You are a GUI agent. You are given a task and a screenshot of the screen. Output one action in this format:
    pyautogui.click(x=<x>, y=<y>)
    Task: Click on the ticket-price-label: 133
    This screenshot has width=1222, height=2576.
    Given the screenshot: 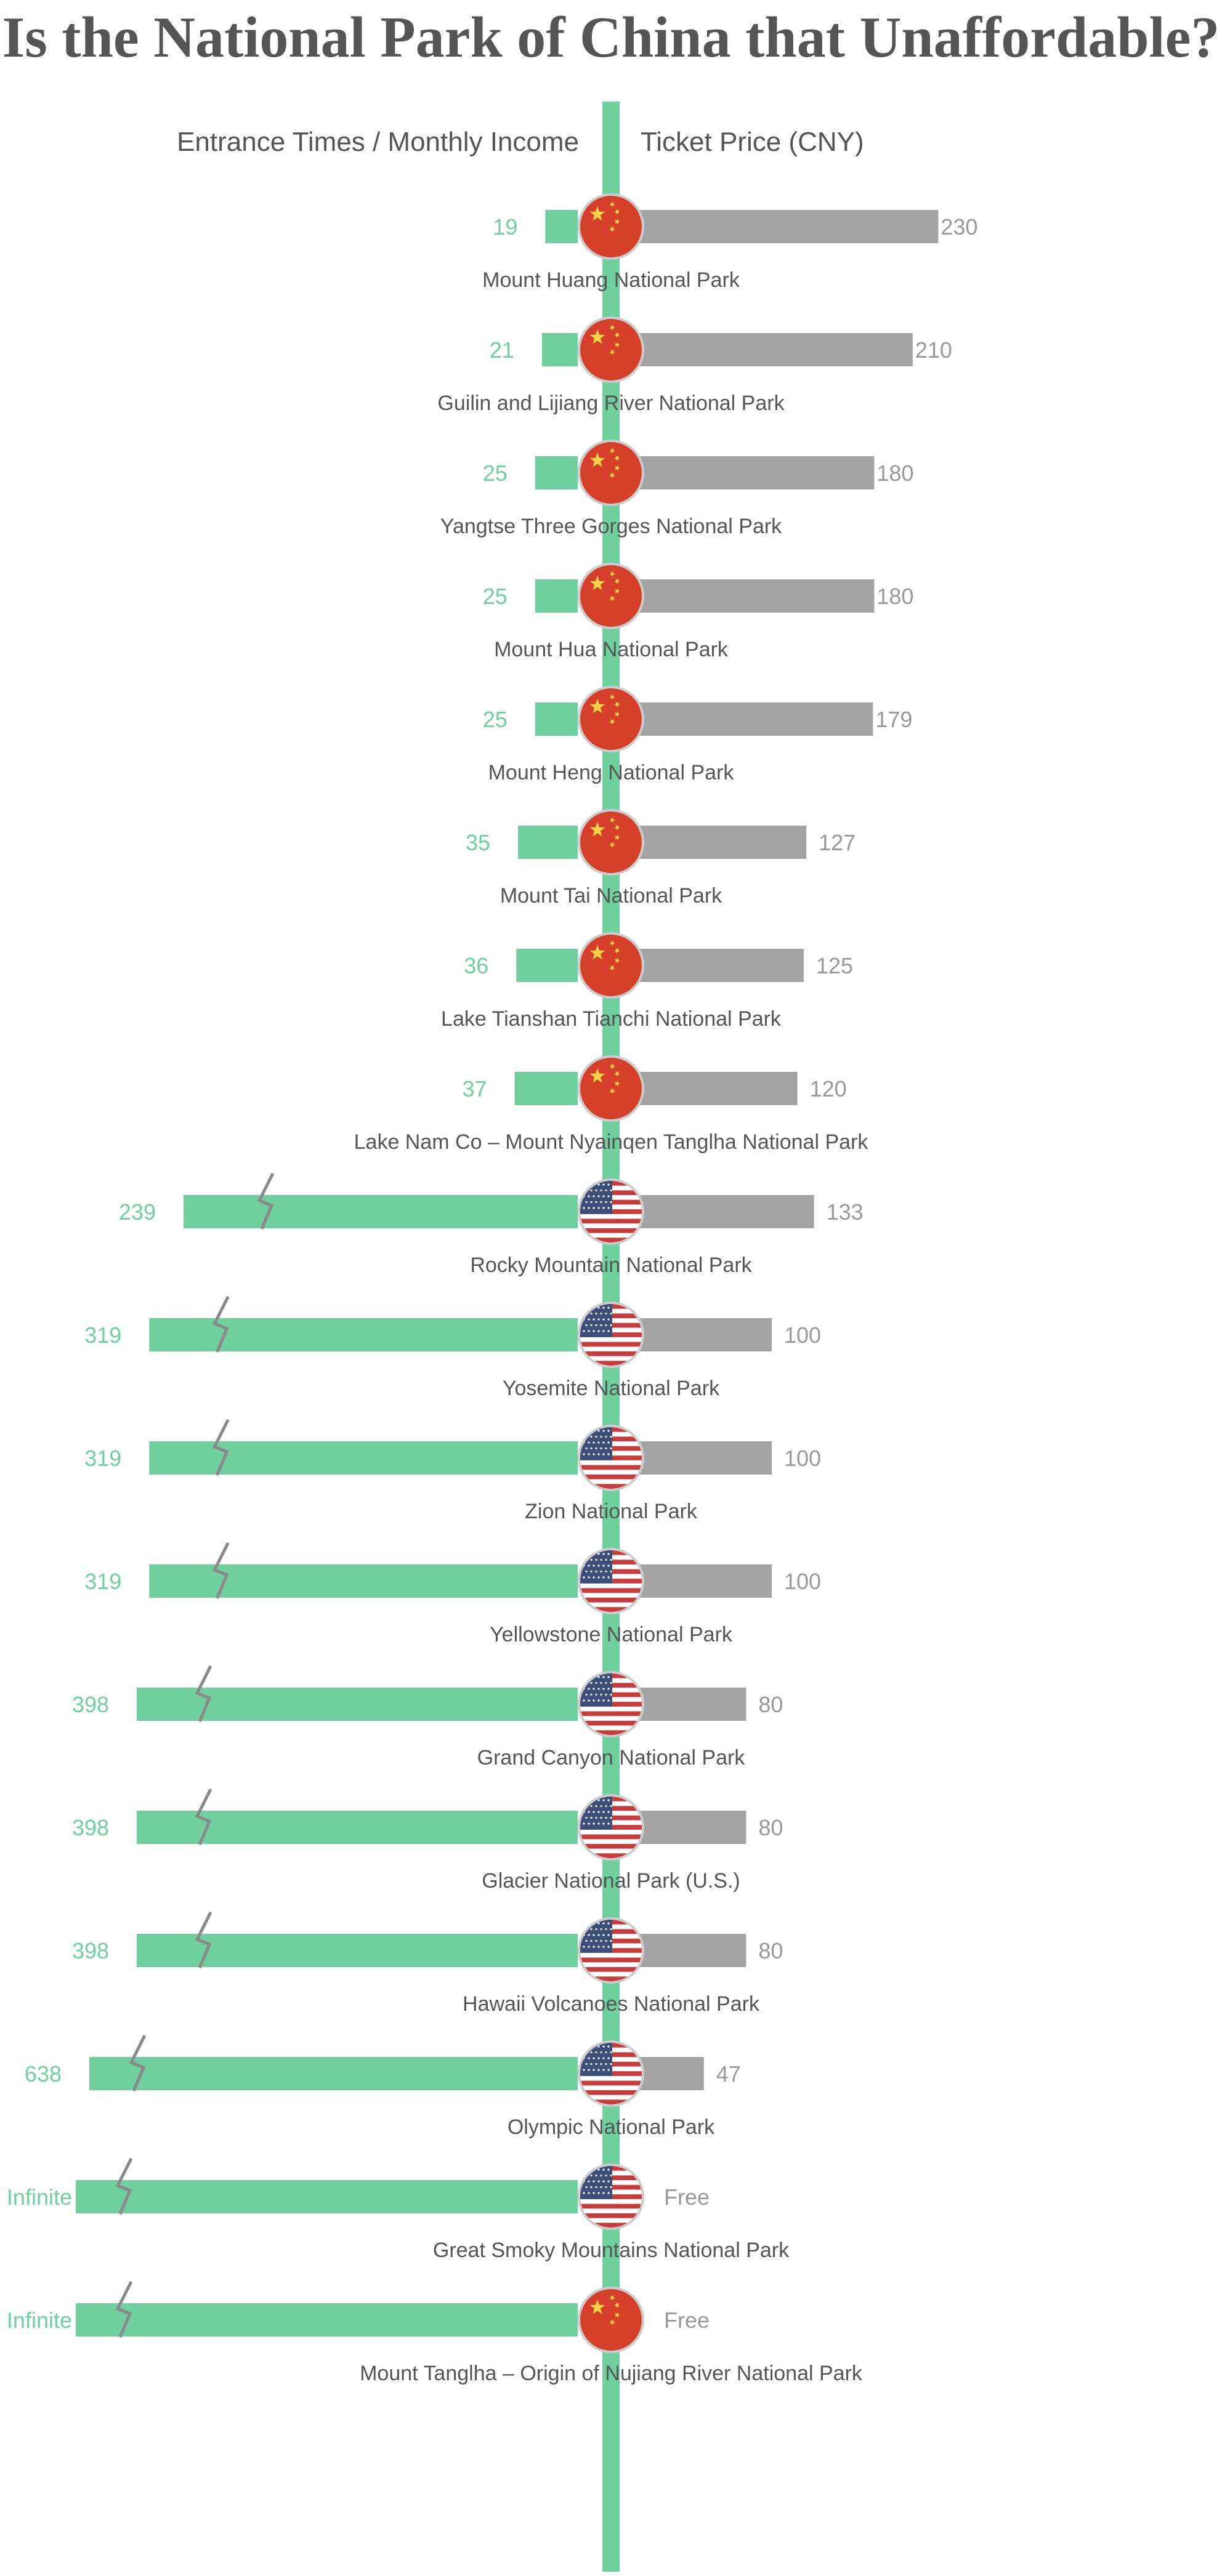 What is the action you would take?
    pyautogui.click(x=845, y=1212)
    